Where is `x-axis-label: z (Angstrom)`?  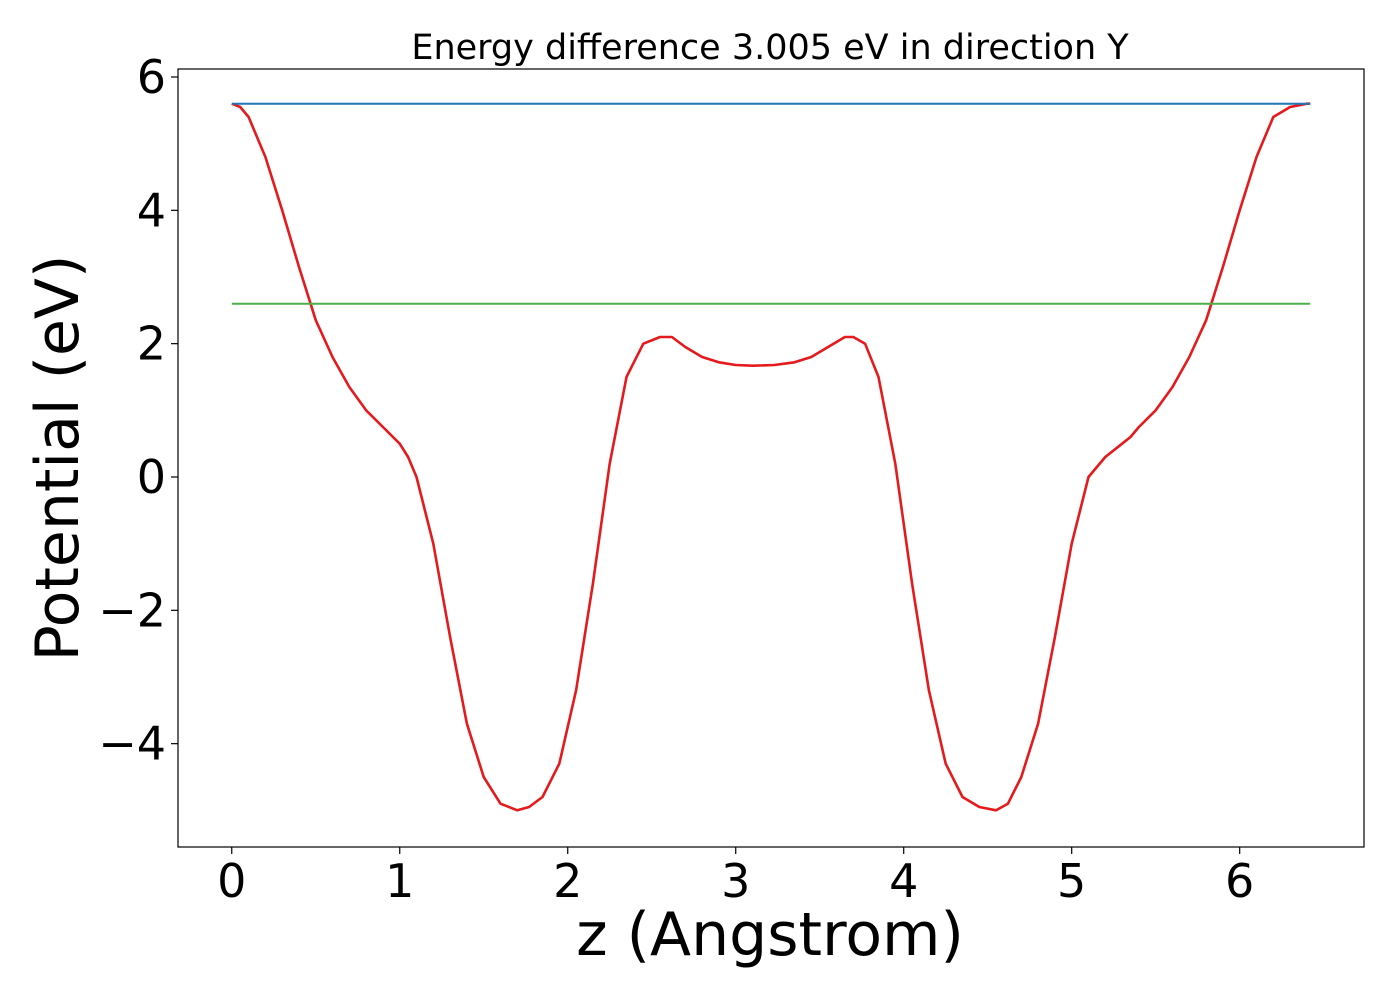
x-axis-label: z (Angstrom) is located at coordinates (770, 935).